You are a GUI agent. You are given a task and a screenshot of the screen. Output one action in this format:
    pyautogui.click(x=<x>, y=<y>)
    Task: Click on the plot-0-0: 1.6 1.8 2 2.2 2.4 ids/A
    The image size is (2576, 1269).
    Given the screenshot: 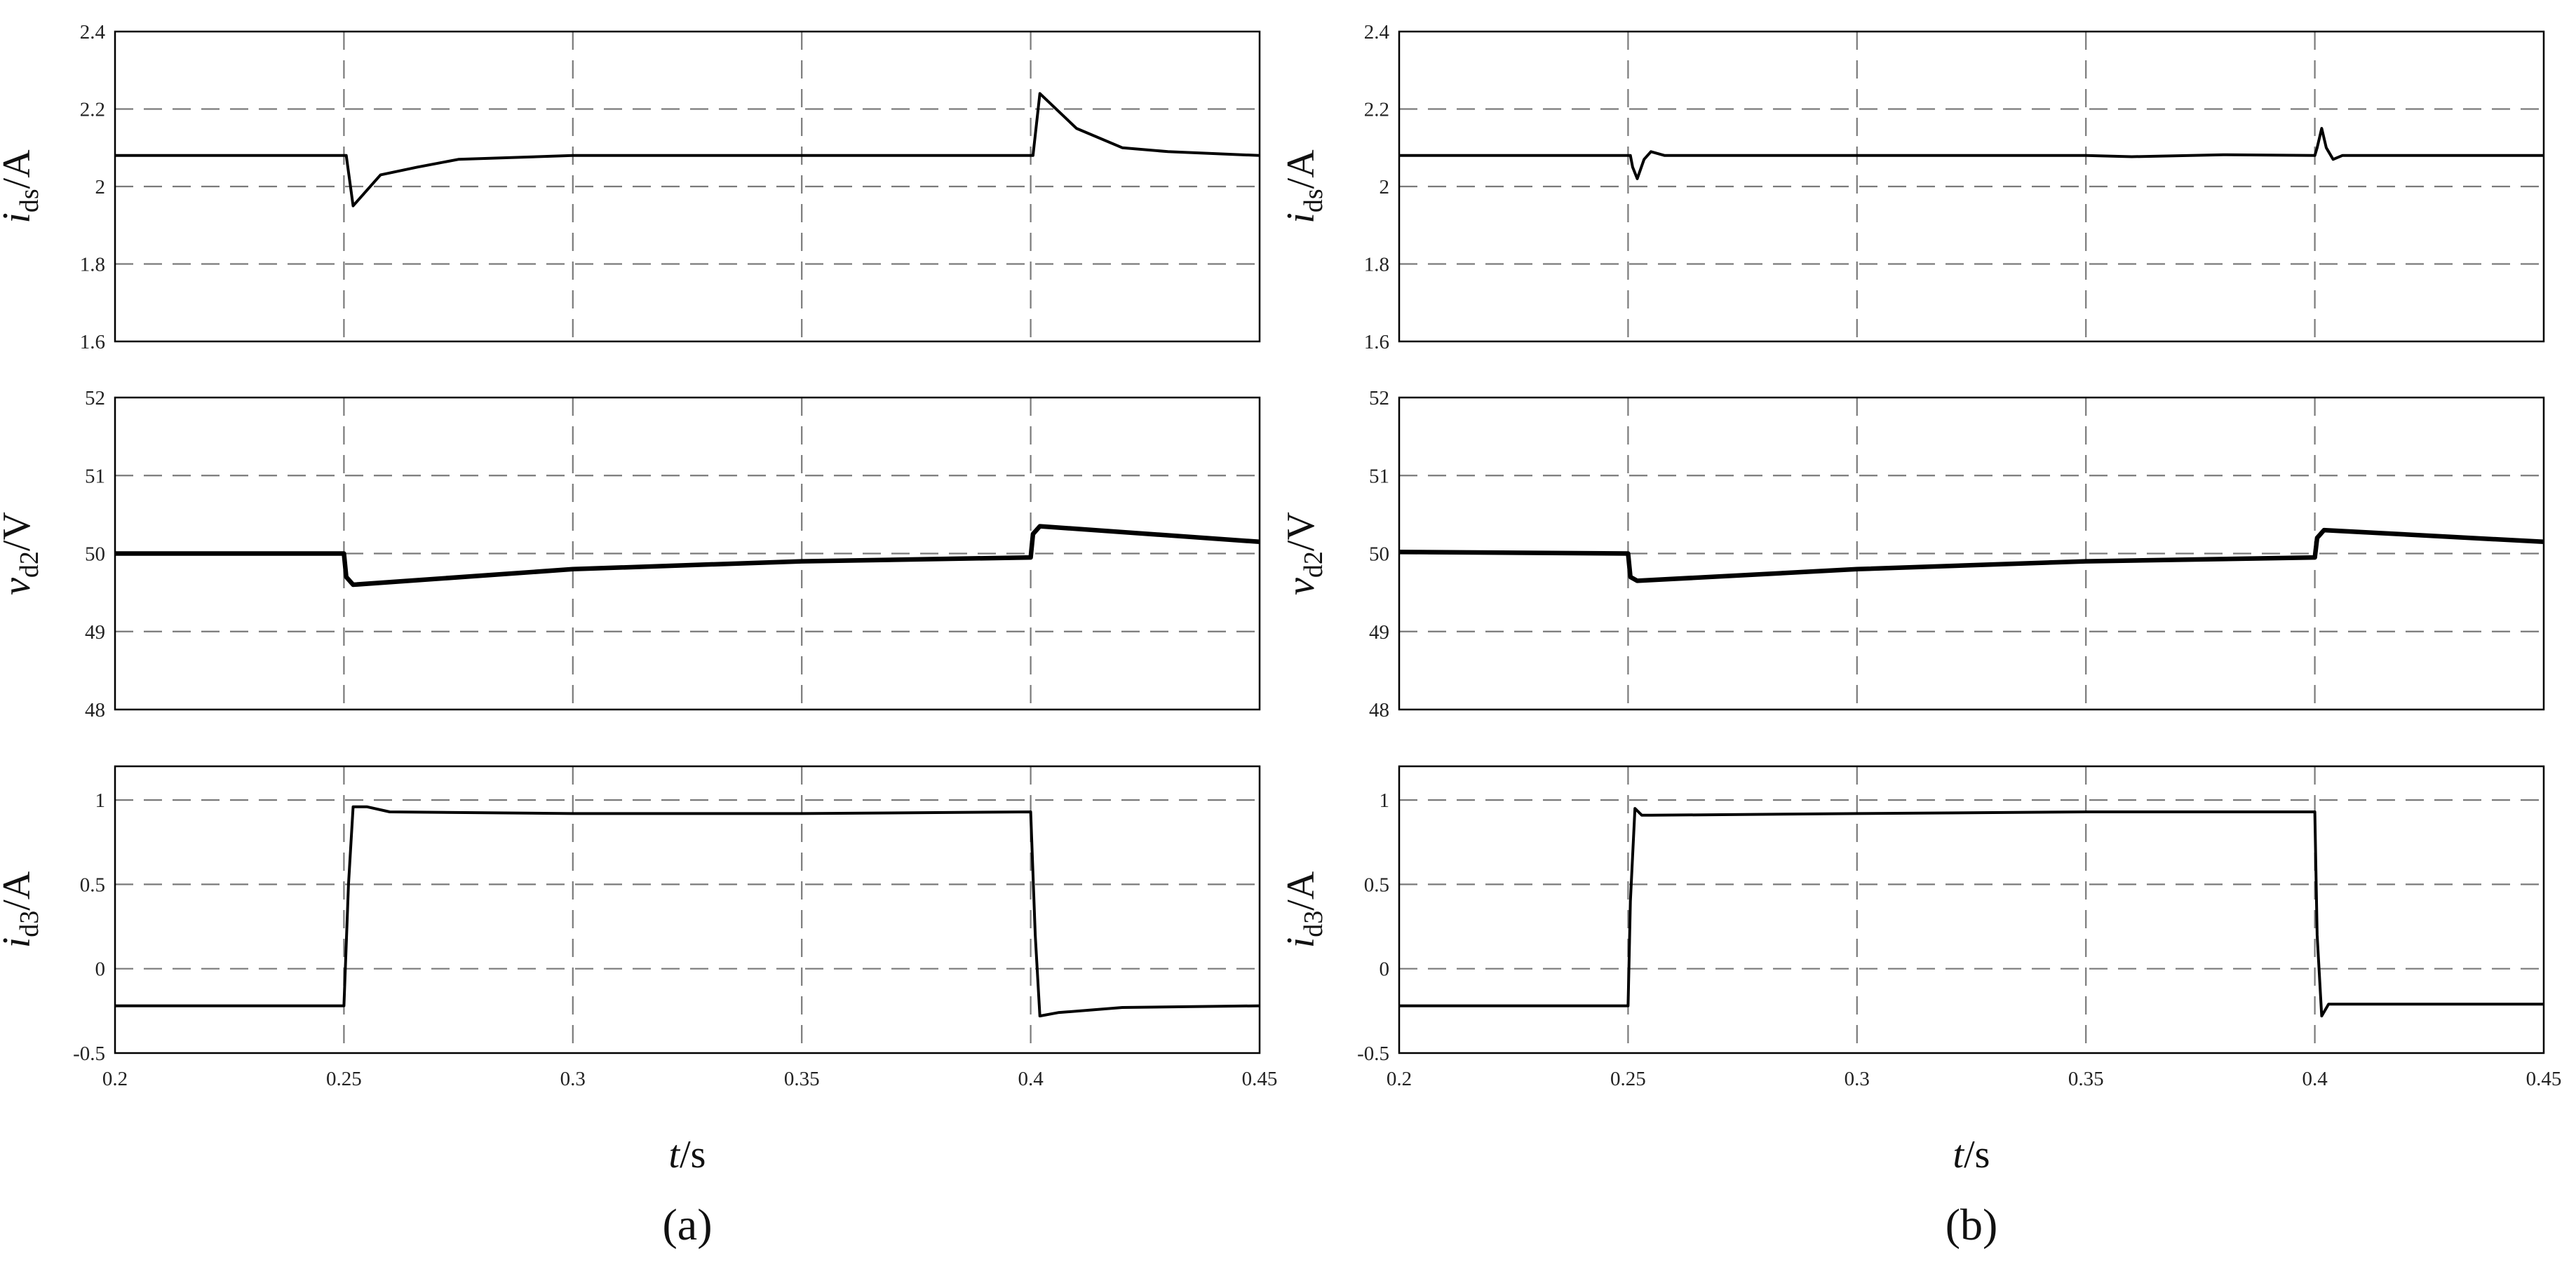 What is the action you would take?
    pyautogui.click(x=630, y=187)
    